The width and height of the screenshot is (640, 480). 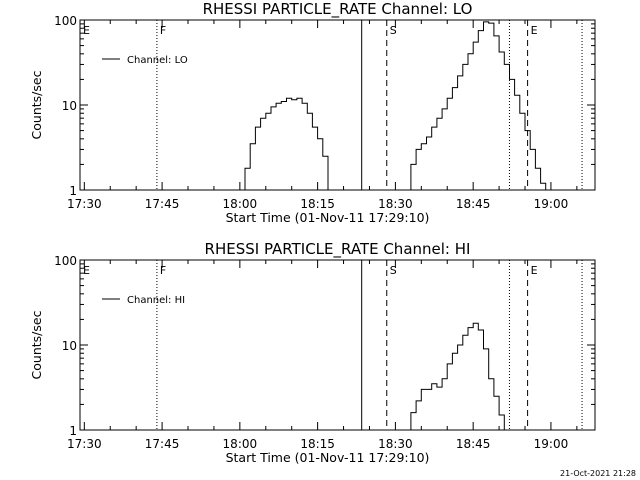 I want to click on chart-title: RHESSI PARTICLE_RATE Channel: HI, so click(x=338, y=249).